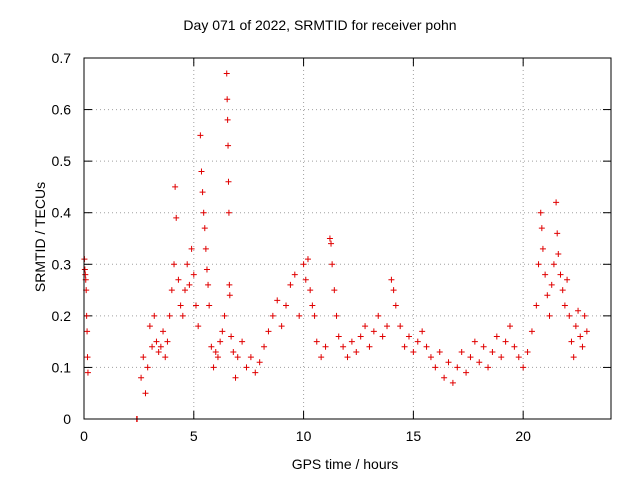  What do you see at coordinates (414, 436) in the screenshot?
I see `x-tick-label: 15` at bounding box center [414, 436].